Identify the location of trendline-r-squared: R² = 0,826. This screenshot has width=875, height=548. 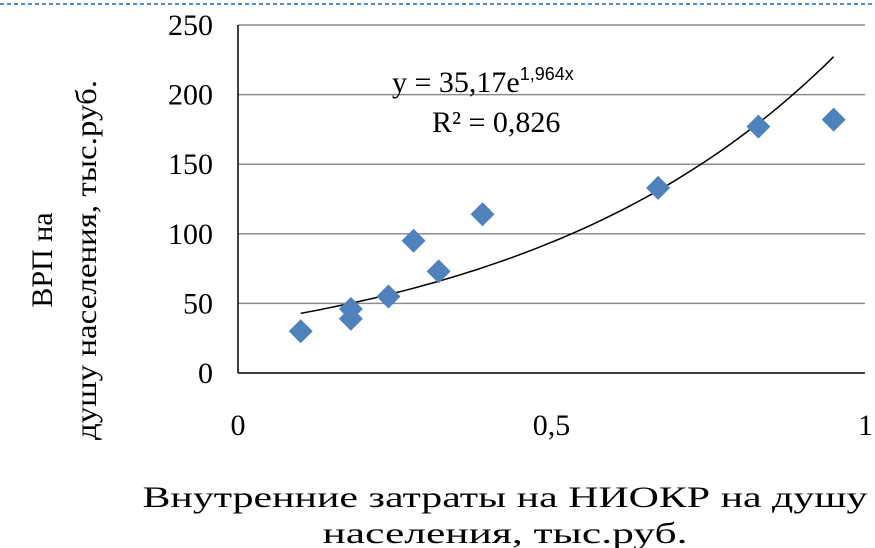
(496, 122).